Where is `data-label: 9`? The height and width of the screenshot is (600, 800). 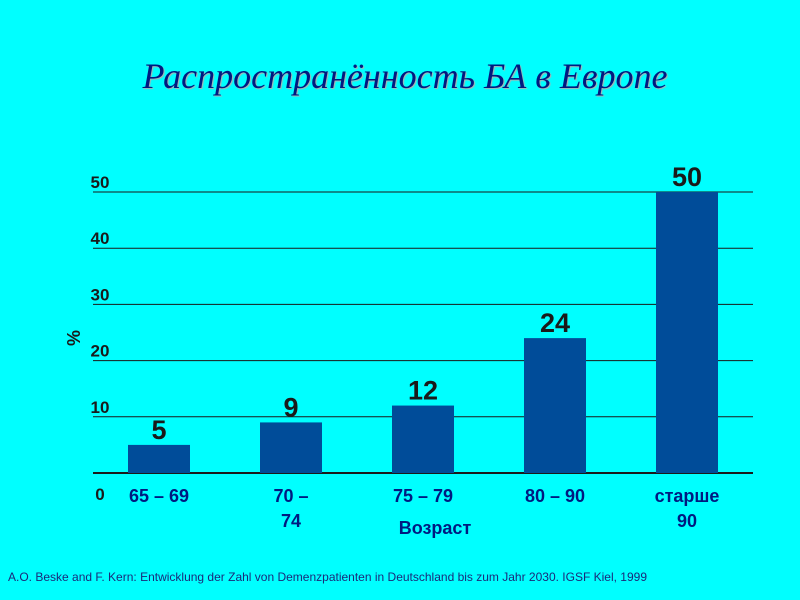 data-label: 9 is located at coordinates (290, 407).